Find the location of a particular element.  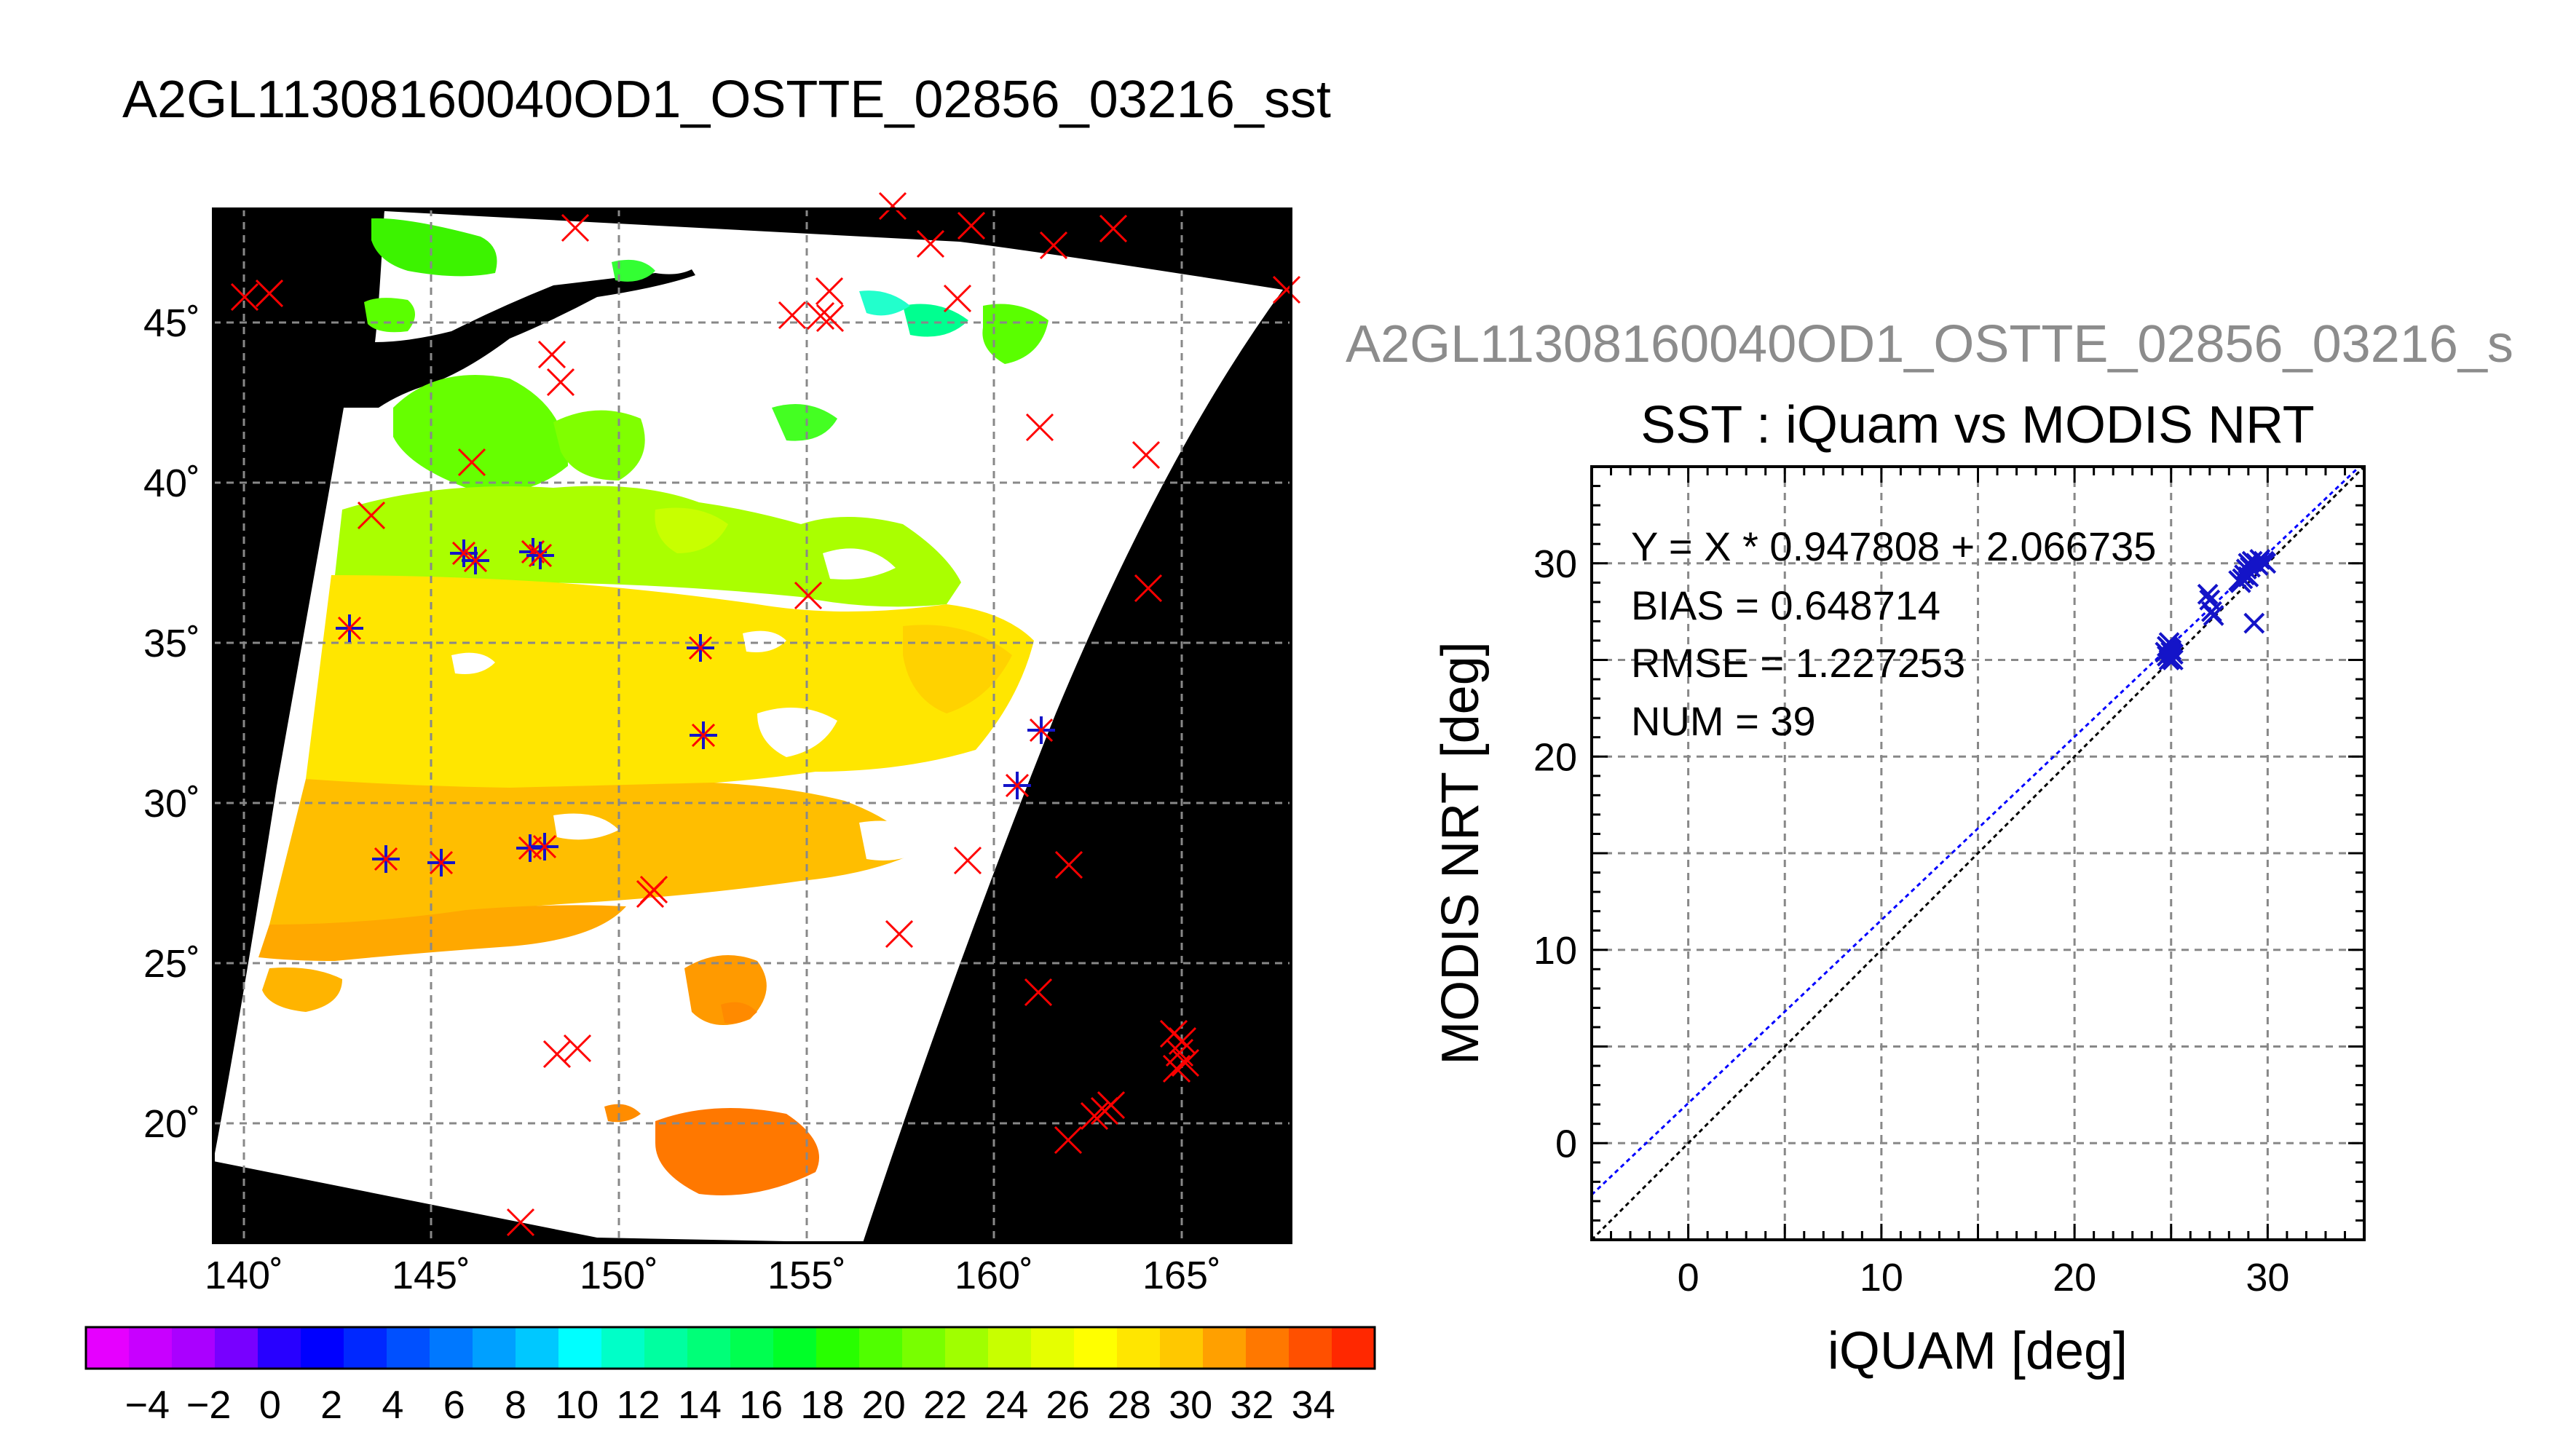

coastline-landmass is located at coordinates (454, 308).